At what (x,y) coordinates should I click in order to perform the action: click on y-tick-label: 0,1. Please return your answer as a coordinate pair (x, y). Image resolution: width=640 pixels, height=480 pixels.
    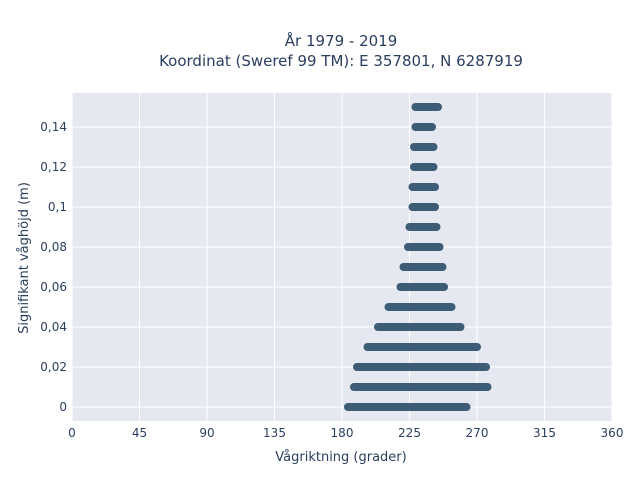
    Looking at the image, I should click on (57, 207).